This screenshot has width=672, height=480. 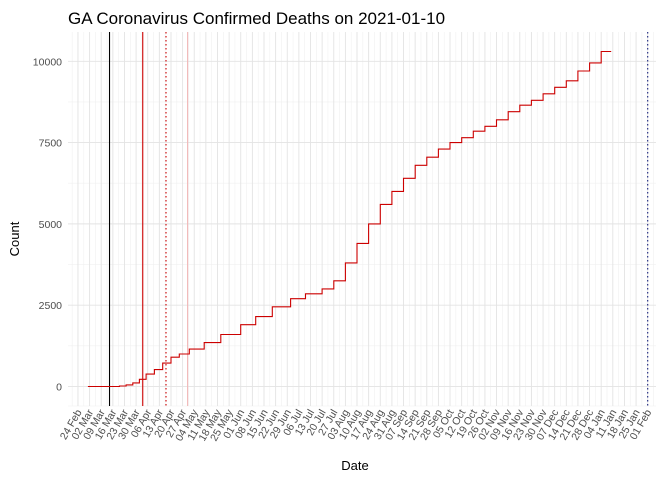 I want to click on x-axis-title: Date, so click(x=354, y=465).